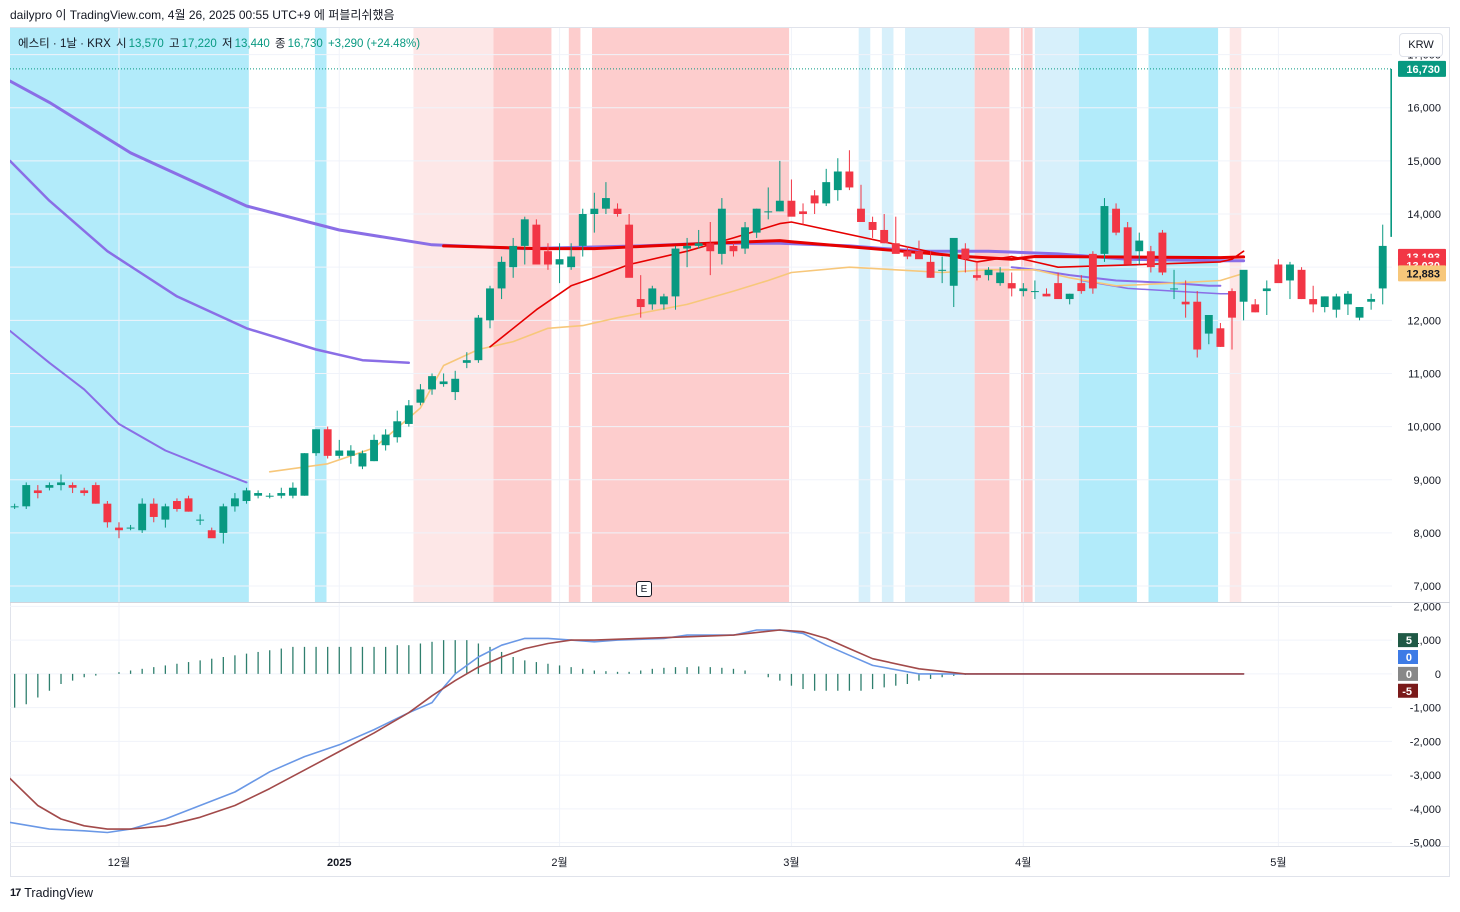 The image size is (1460, 912). I want to click on osc-axis-tick: -2,000, so click(1425, 742).